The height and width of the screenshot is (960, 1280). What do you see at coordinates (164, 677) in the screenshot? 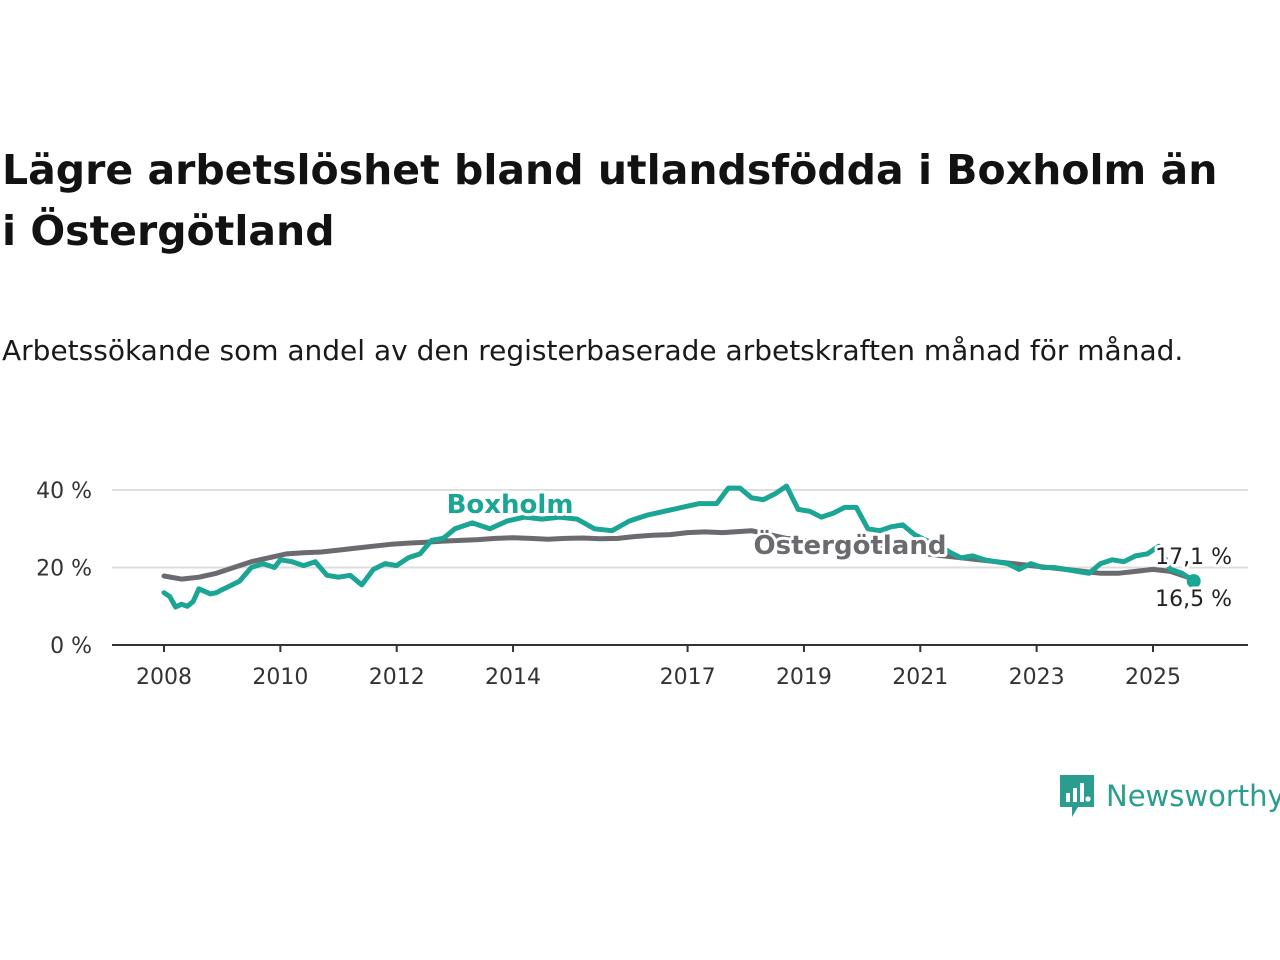
I see `x-tick-label: 2008` at bounding box center [164, 677].